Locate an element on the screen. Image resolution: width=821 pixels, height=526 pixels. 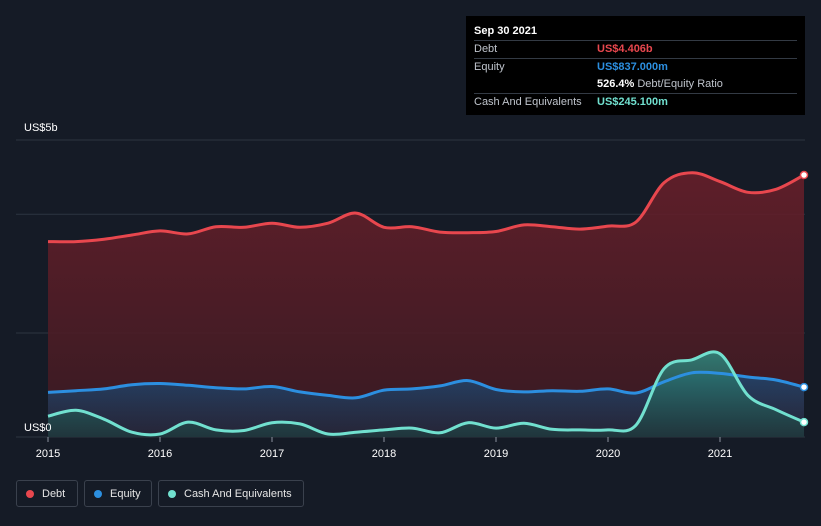
equity-area is located at coordinates (426, 404).